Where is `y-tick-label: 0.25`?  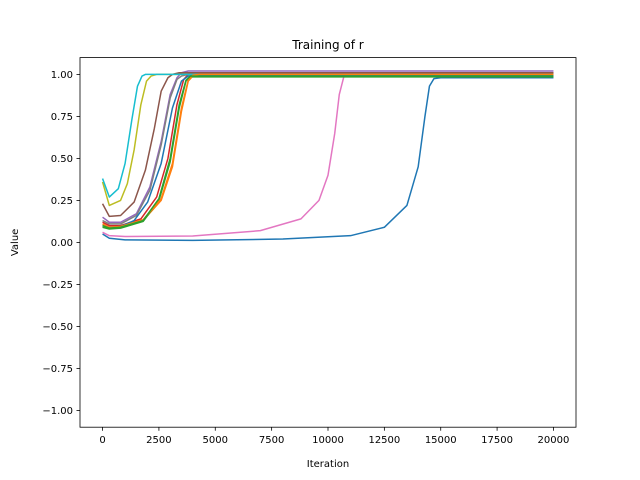 y-tick-label: 0.25 is located at coordinates (62, 201).